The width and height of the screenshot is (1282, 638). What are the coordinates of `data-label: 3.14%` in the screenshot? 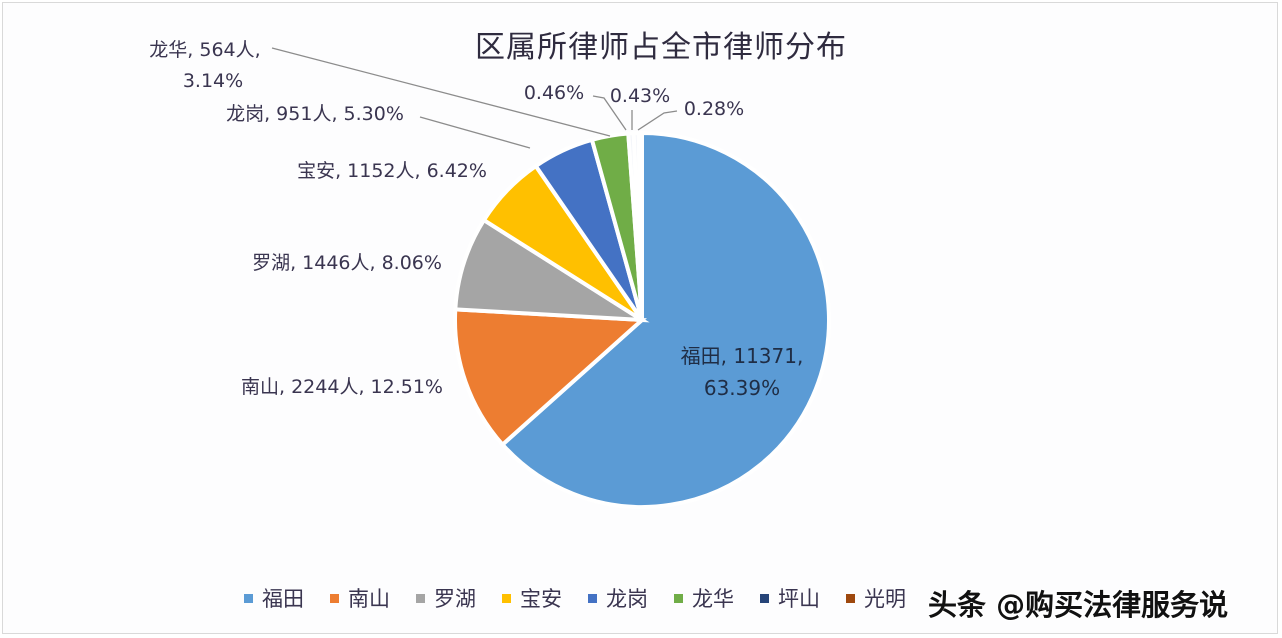 It's located at (213, 81).